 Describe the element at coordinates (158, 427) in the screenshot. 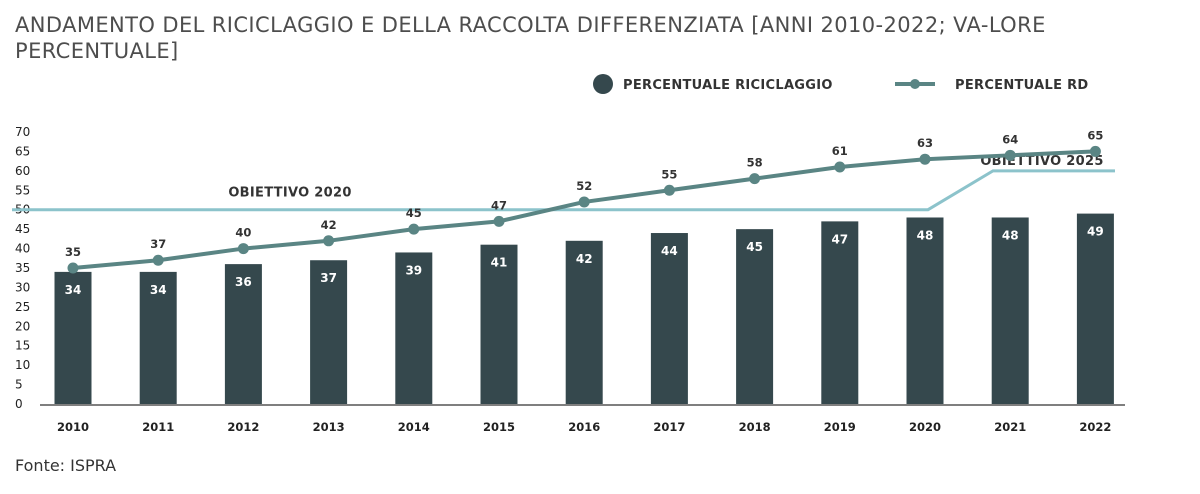

I see `x-tick-label: 2011` at that location.